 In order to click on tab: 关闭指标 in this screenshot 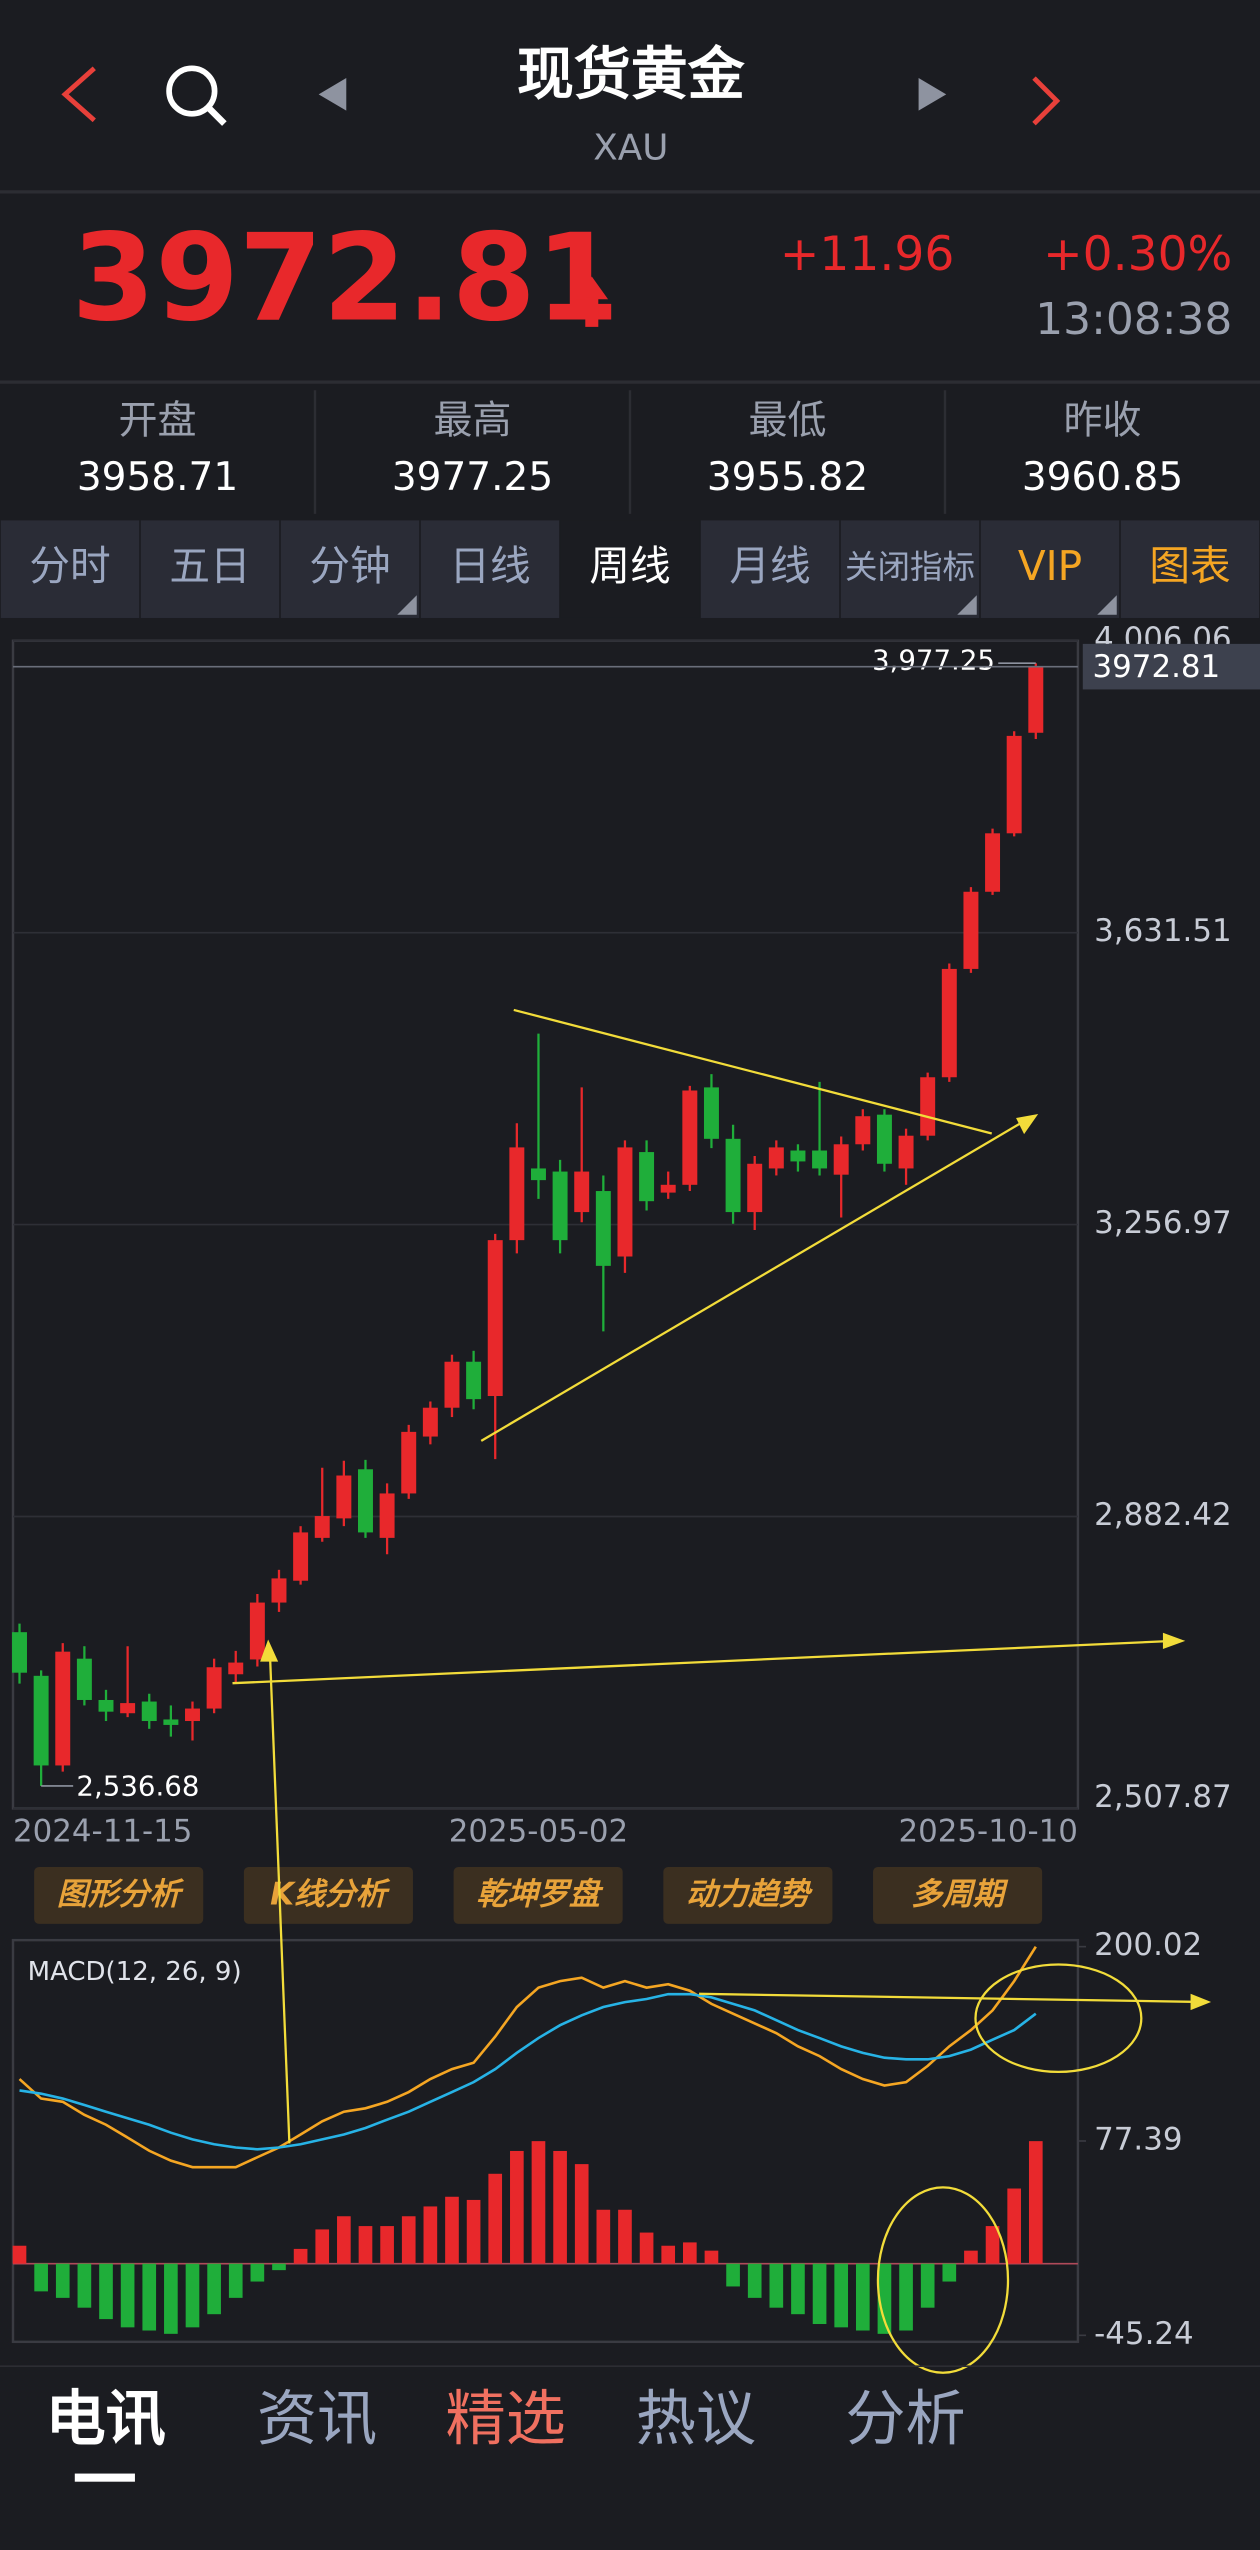, I will do `click(910, 567)`.